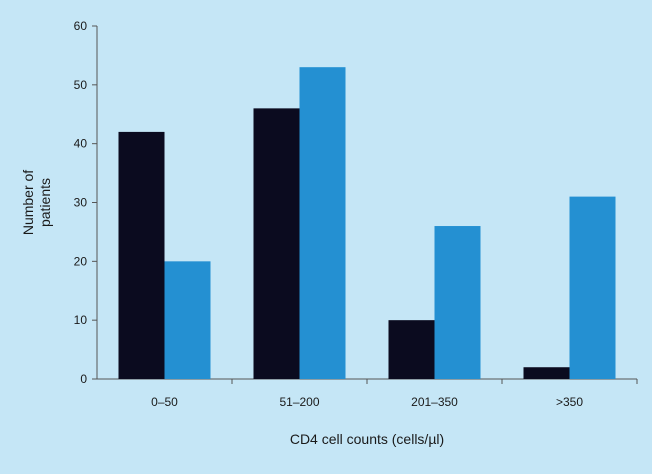 Image resolution: width=652 pixels, height=474 pixels. I want to click on y-tick-label: 20, so click(81, 261).